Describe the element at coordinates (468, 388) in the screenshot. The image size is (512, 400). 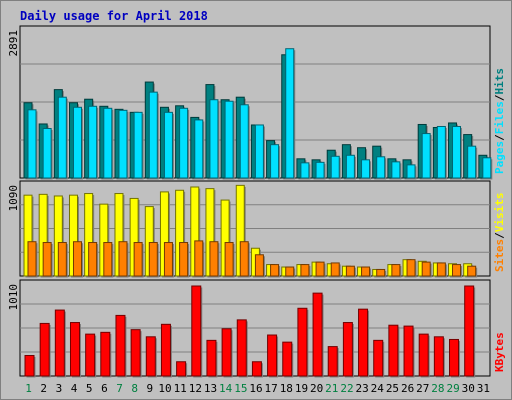
I see `x-tick-label: 30` at that location.